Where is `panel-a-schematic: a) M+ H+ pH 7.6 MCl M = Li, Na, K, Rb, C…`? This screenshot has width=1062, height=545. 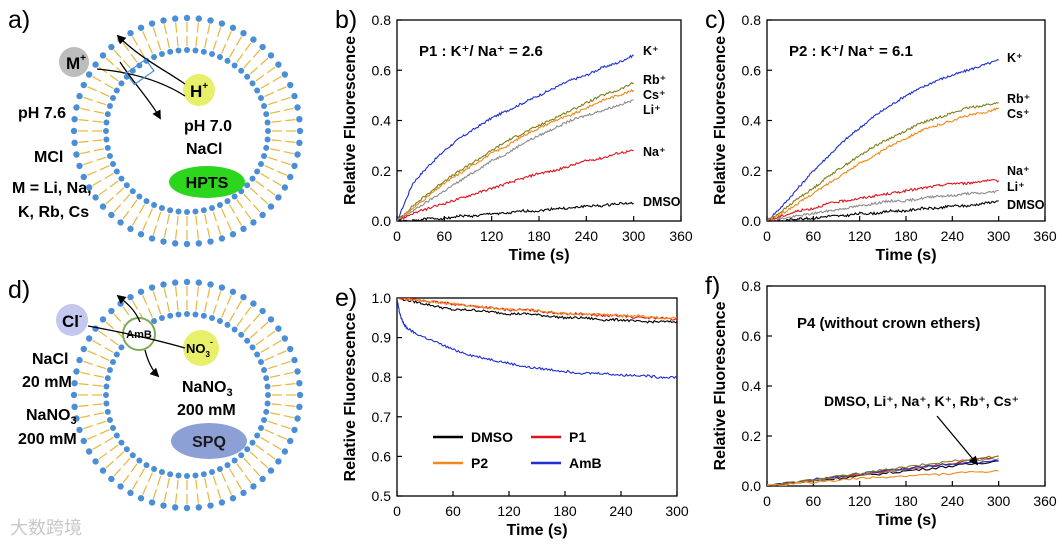 panel-a-schematic: a) M+ H+ pH 7.6 MCl M = Li, Na, K, Rb, C… is located at coordinates (156, 127).